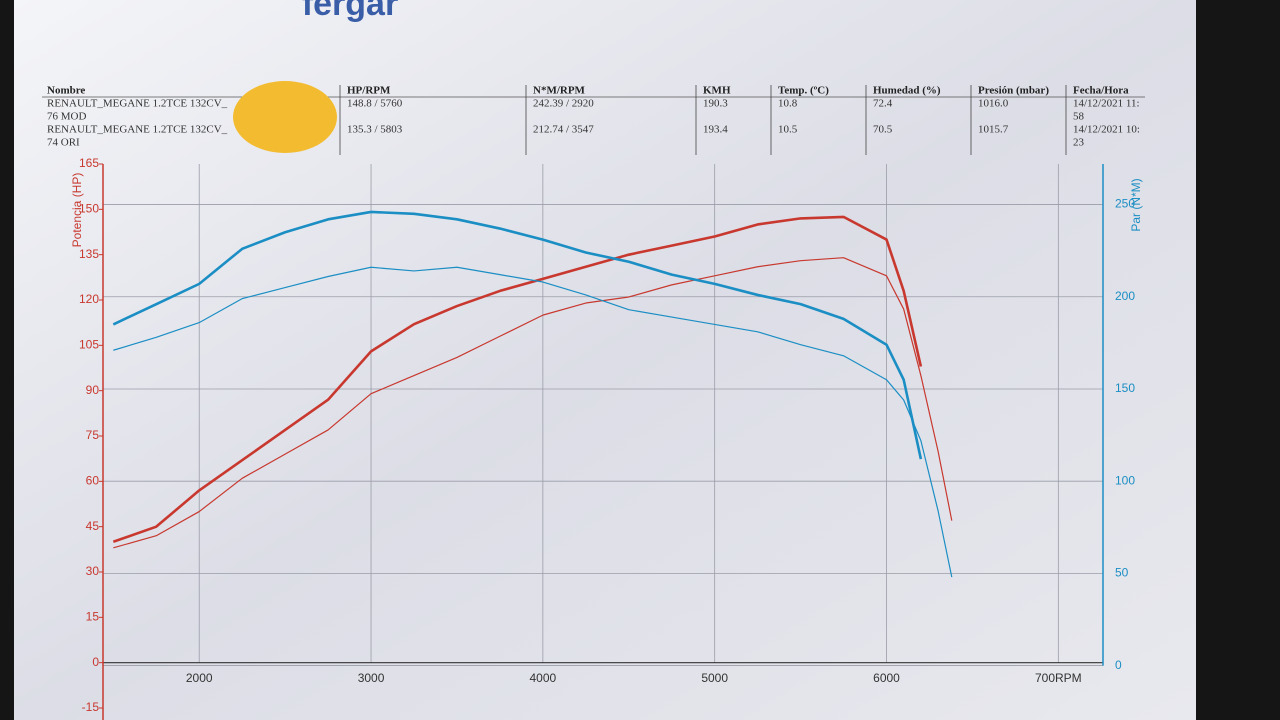 The width and height of the screenshot is (1280, 720). What do you see at coordinates (543, 678) in the screenshot?
I see `x-tick-label: 4000` at bounding box center [543, 678].